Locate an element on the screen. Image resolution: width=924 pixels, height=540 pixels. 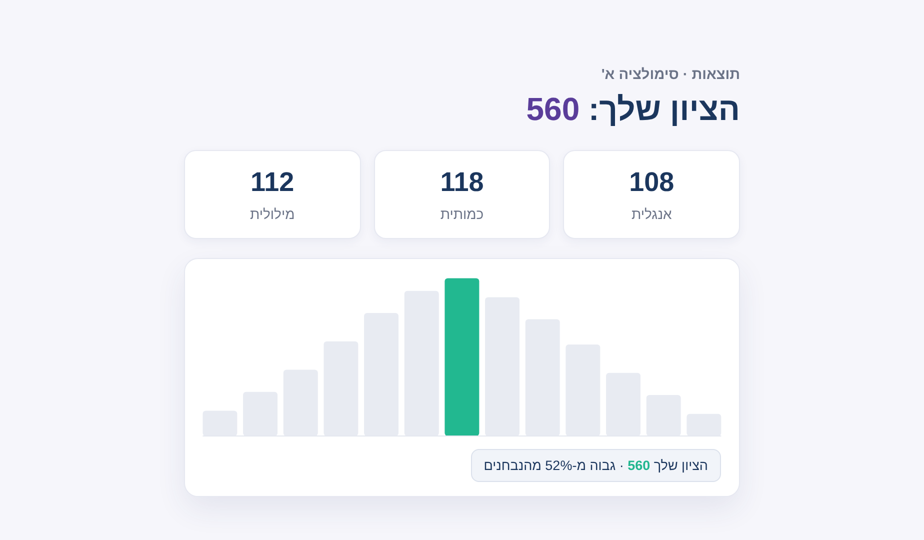
category-label: כמותית is located at coordinates (462, 214).